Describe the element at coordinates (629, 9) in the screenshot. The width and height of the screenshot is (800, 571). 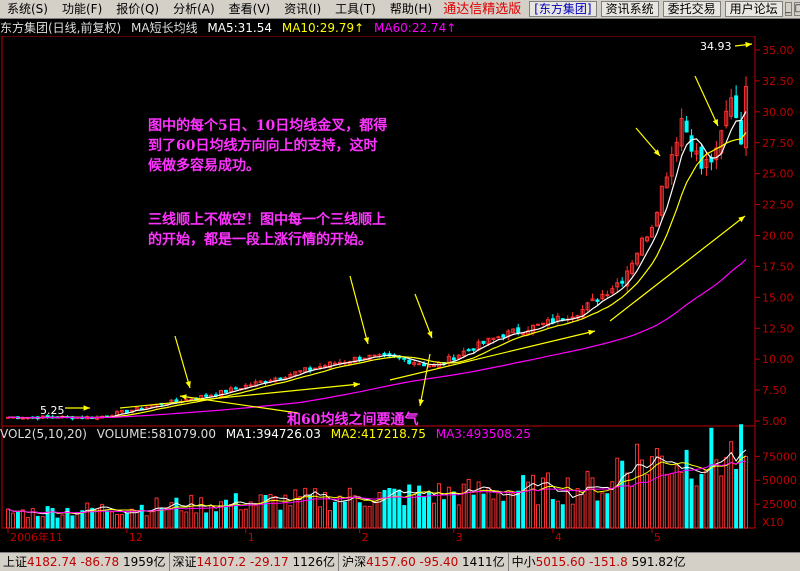
I see `info-system-button: 资讯系统` at that location.